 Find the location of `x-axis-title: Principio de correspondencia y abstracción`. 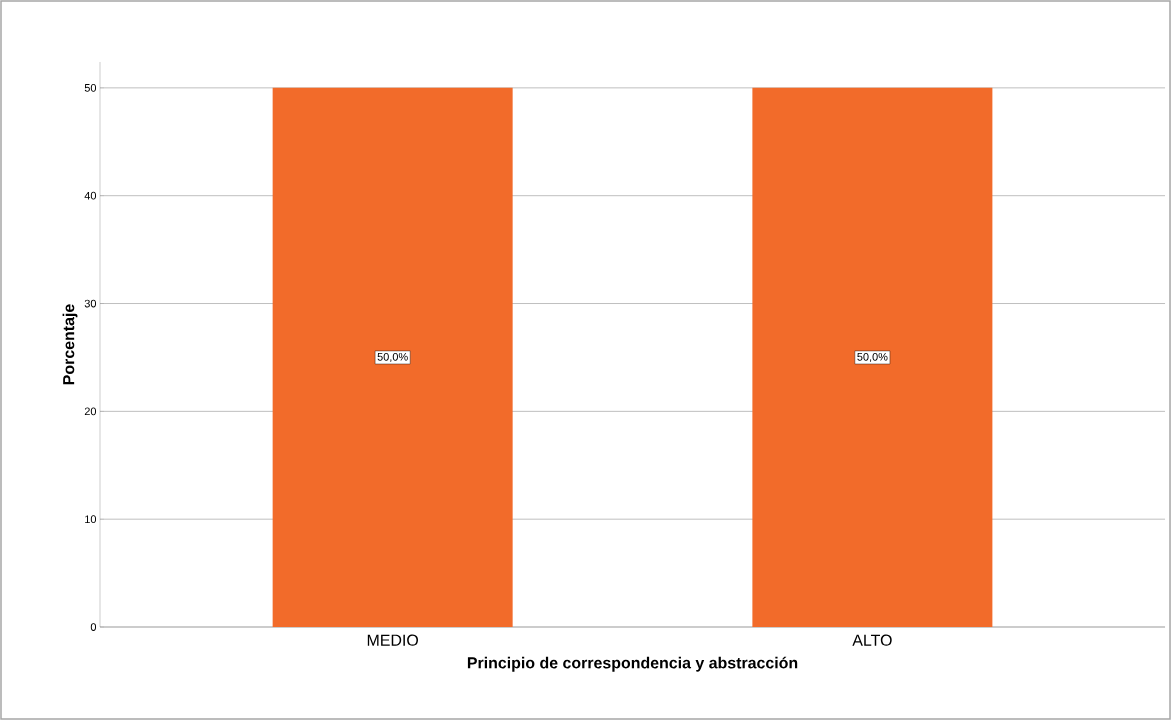

x-axis-title: Principio de correspondencia y abstracción is located at coordinates (632, 664).